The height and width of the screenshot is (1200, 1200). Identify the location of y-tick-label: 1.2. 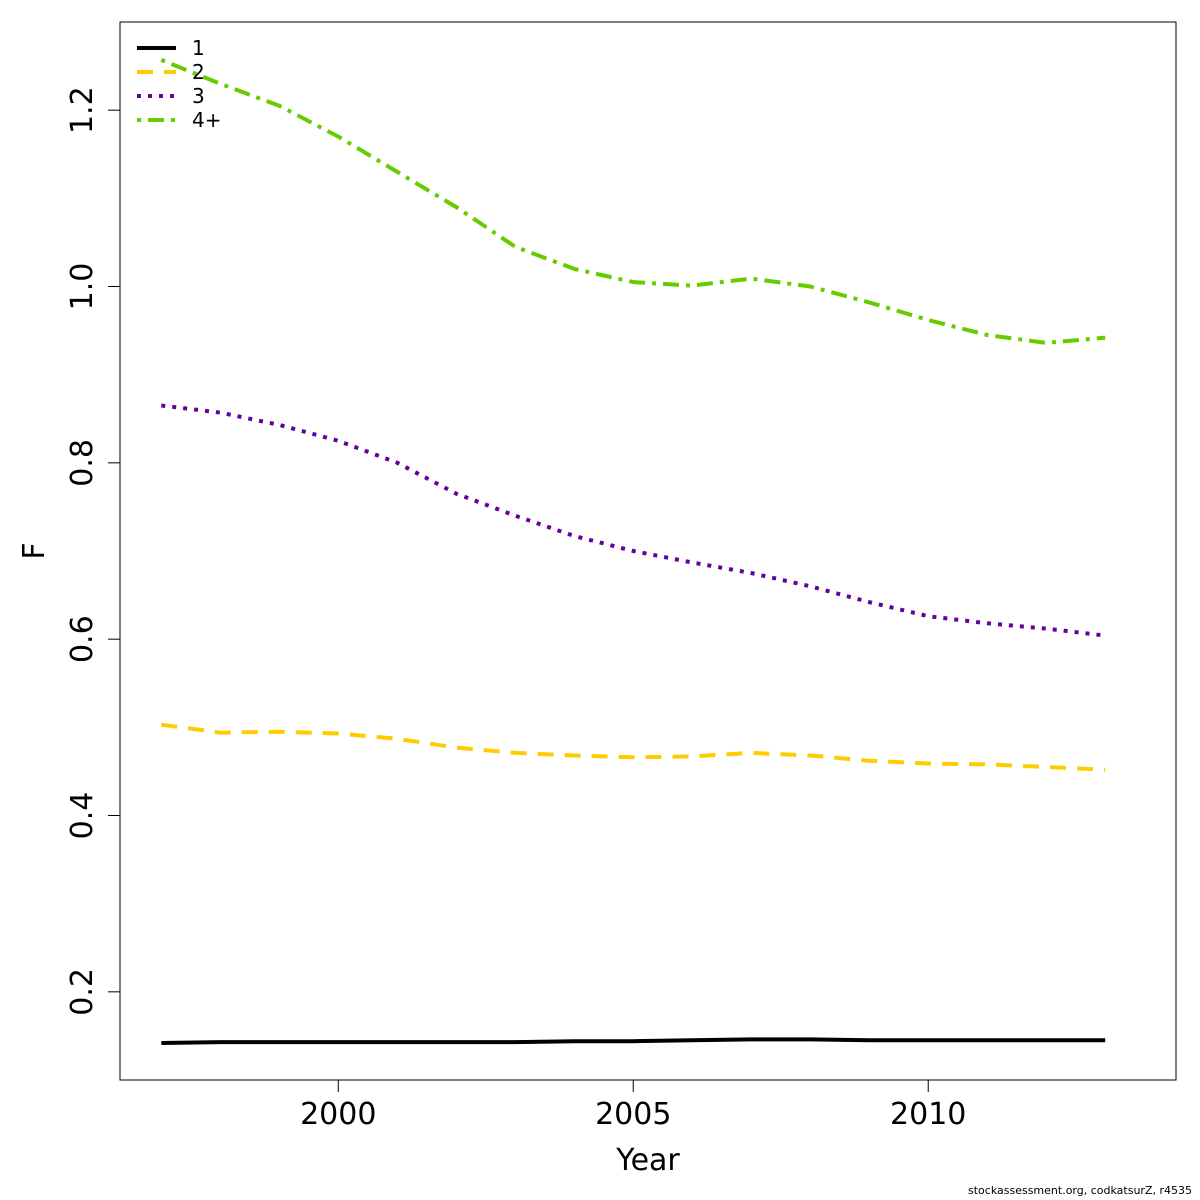
(82, 110).